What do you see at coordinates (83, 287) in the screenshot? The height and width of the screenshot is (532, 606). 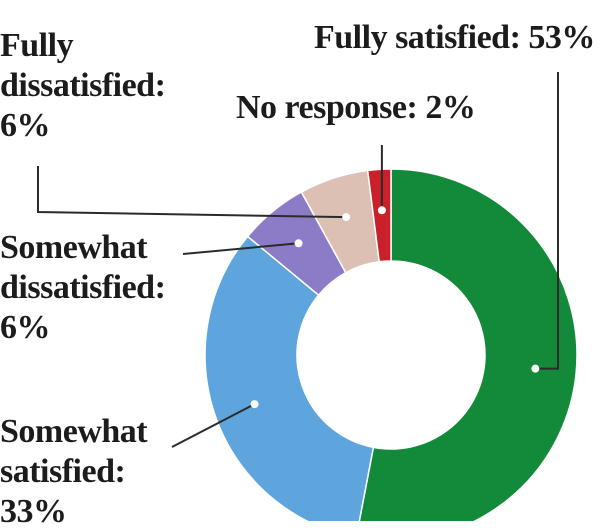 I see `label-somewhat-dissatisfied: Somewhat dissatisfied: 6%` at bounding box center [83, 287].